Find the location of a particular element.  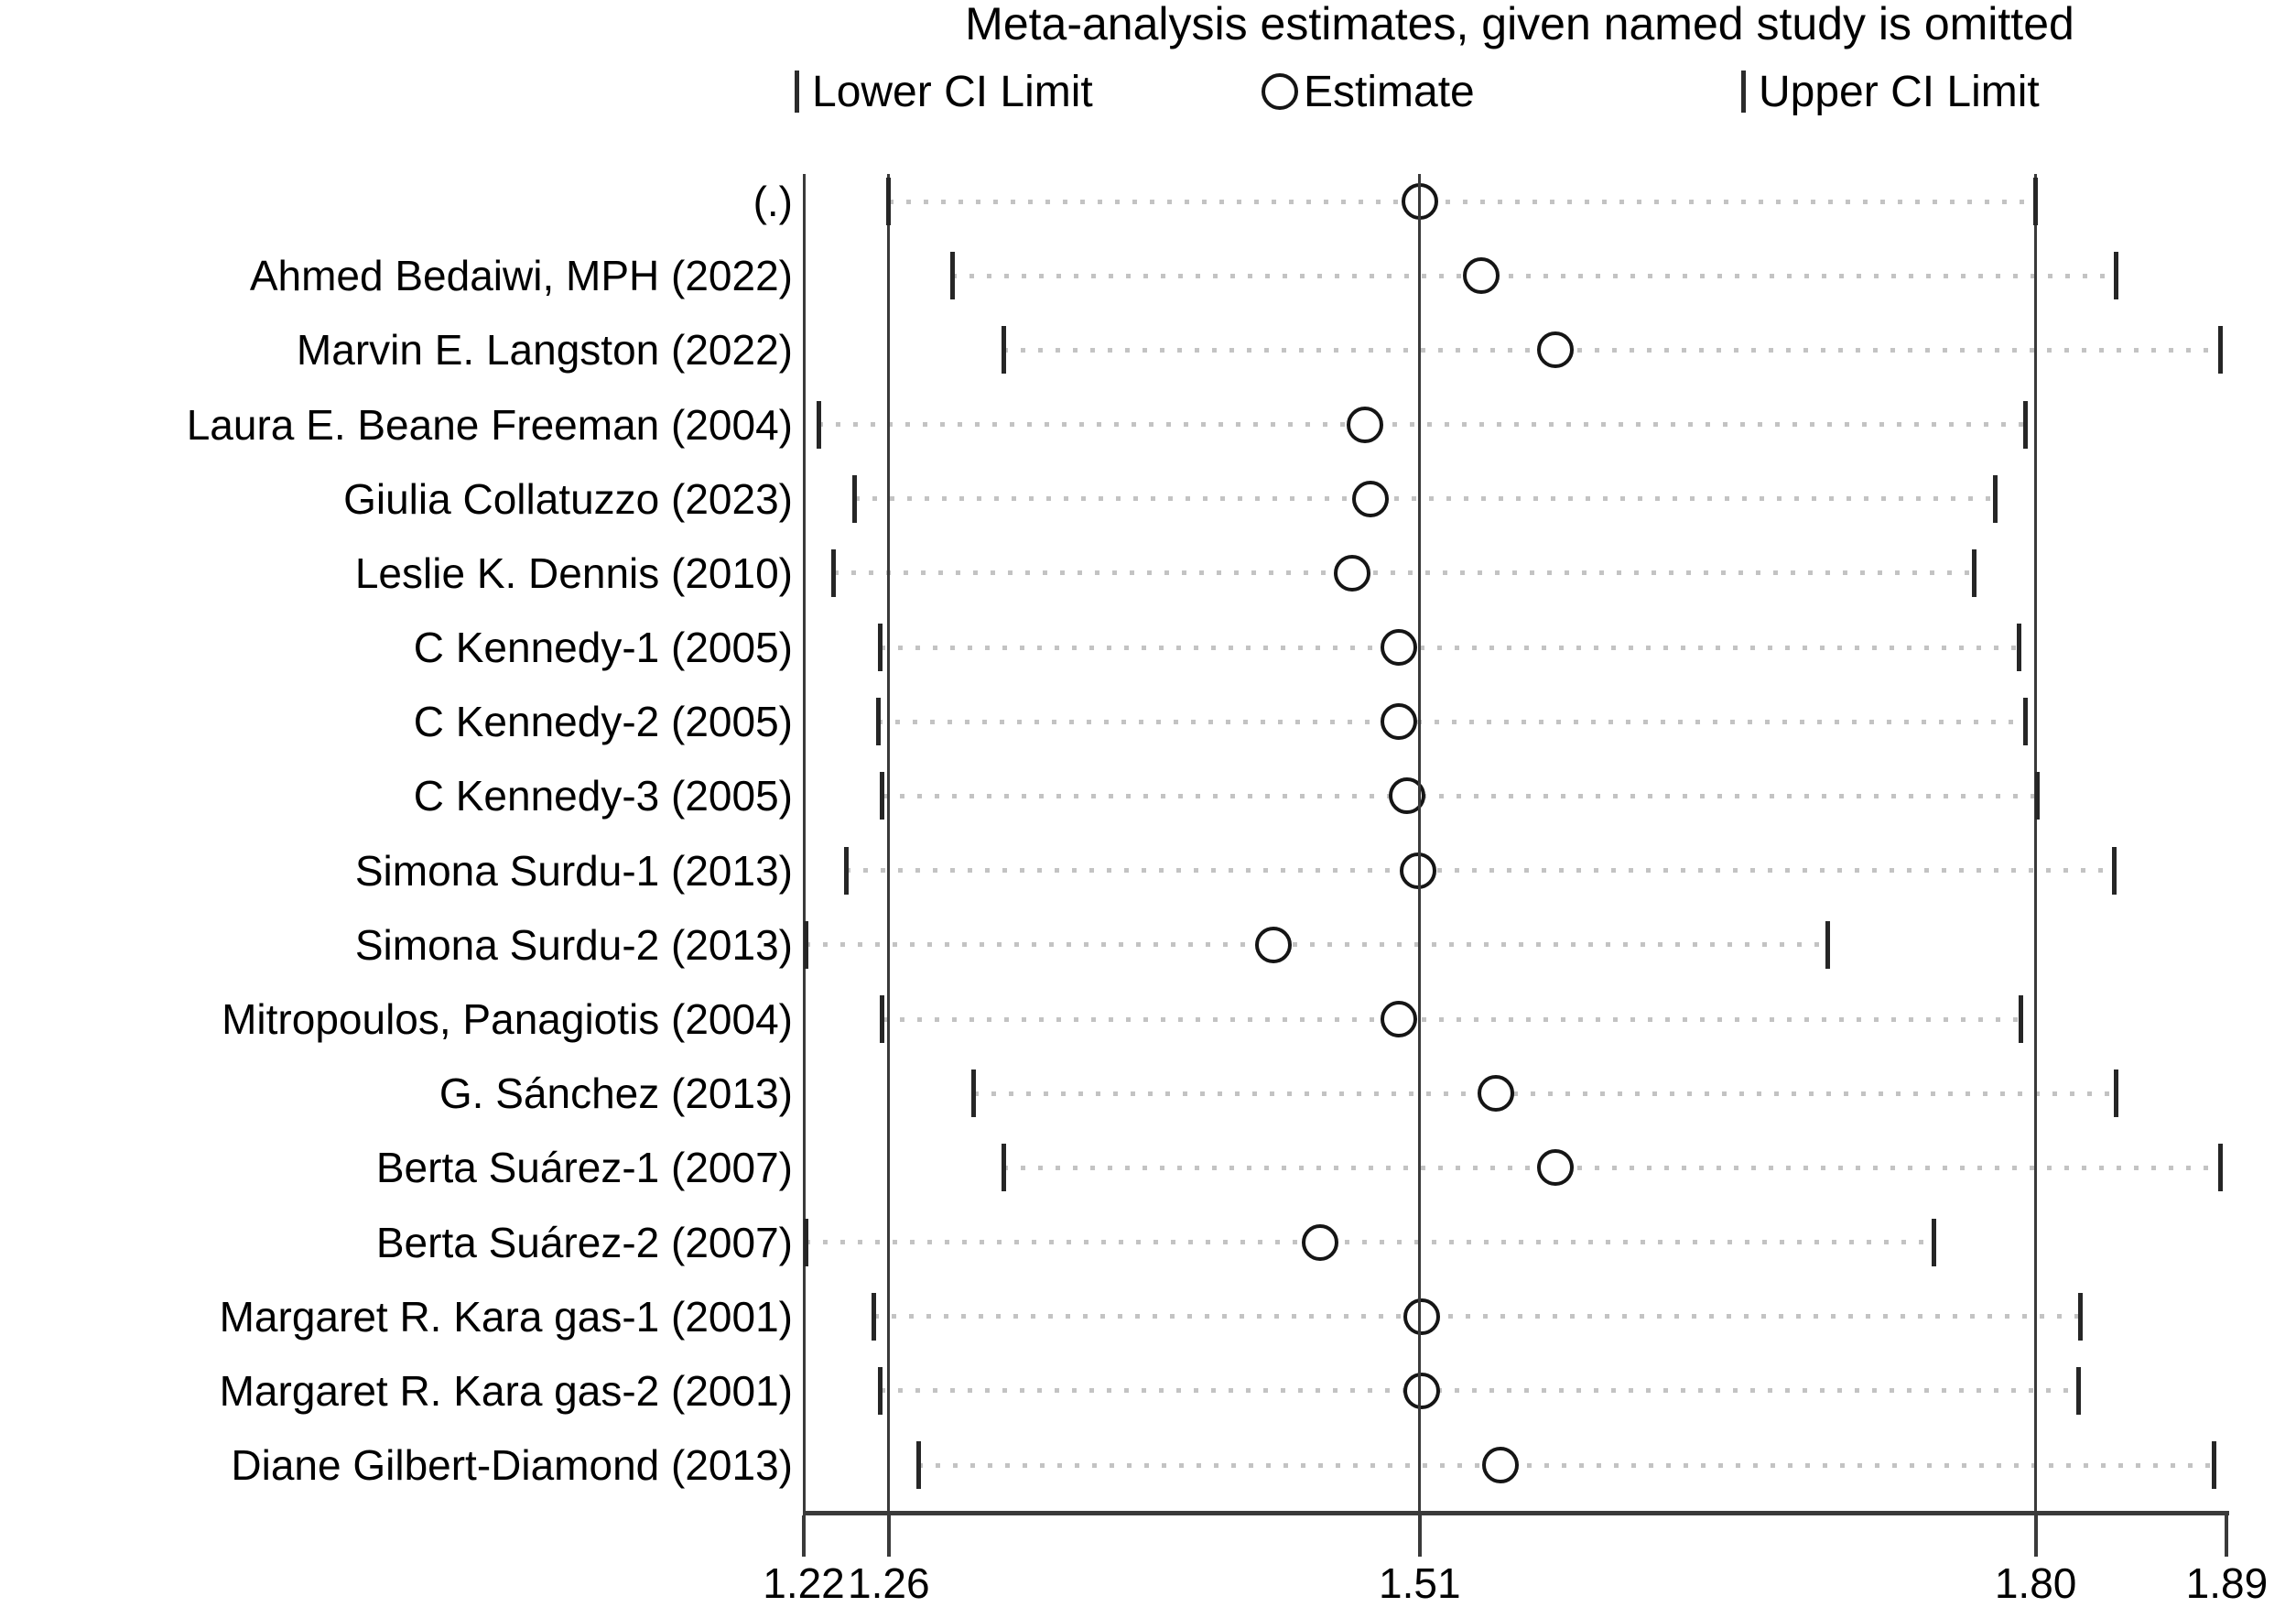

study-label: Margaret R. Kara gas-1 (2001) is located at coordinates (506, 1316).